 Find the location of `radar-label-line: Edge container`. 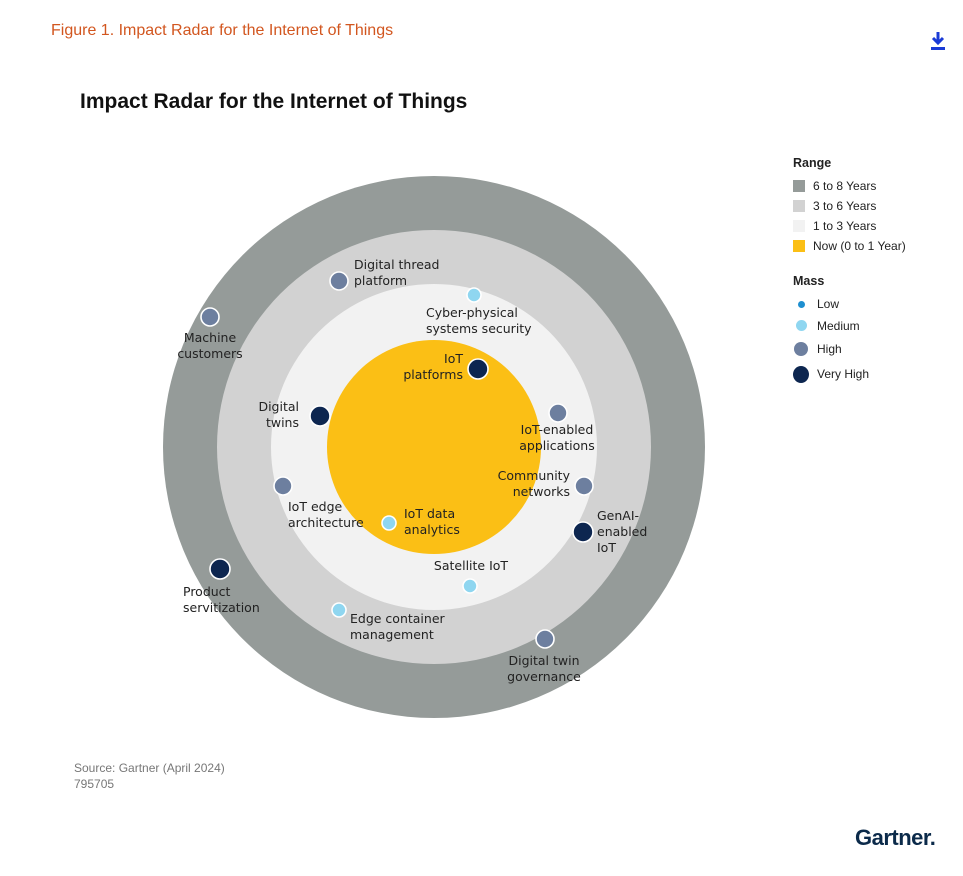

radar-label-line: Edge container is located at coordinates (398, 618).